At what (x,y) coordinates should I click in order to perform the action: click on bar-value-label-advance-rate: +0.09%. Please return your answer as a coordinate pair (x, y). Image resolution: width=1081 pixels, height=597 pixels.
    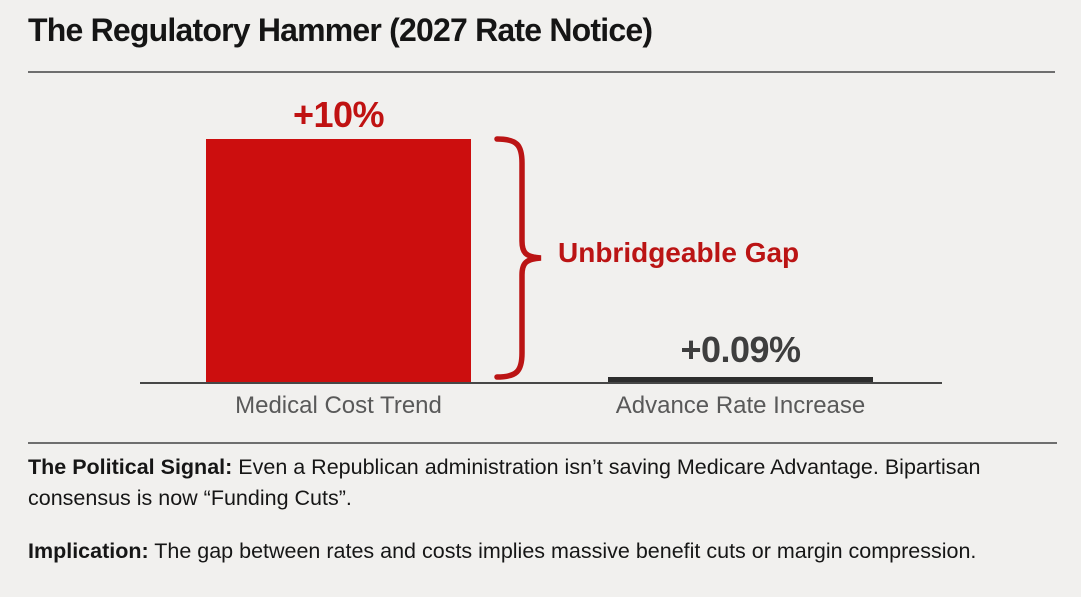
    Looking at the image, I should click on (740, 349).